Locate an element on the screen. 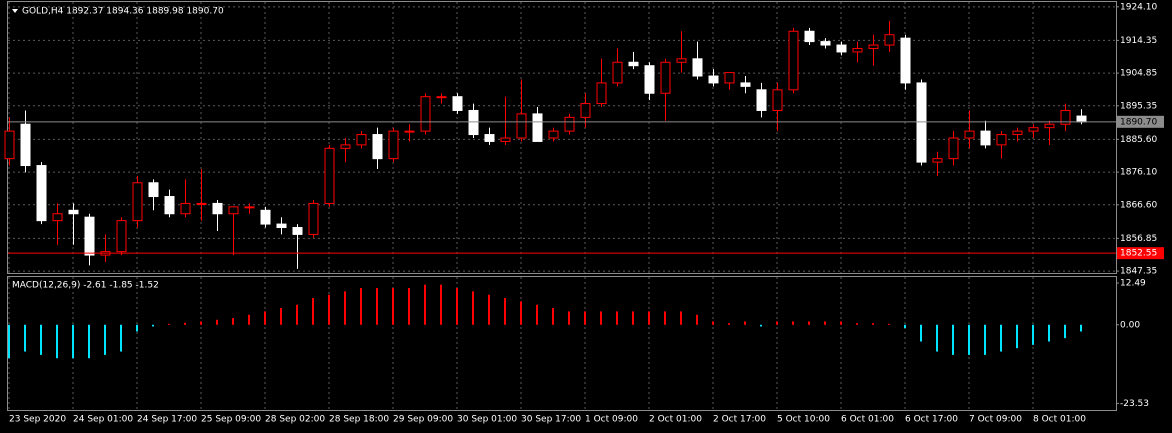 This screenshot has height=433, width=1172. x-tick-label: 6 Oct 17:00 is located at coordinates (931, 420).